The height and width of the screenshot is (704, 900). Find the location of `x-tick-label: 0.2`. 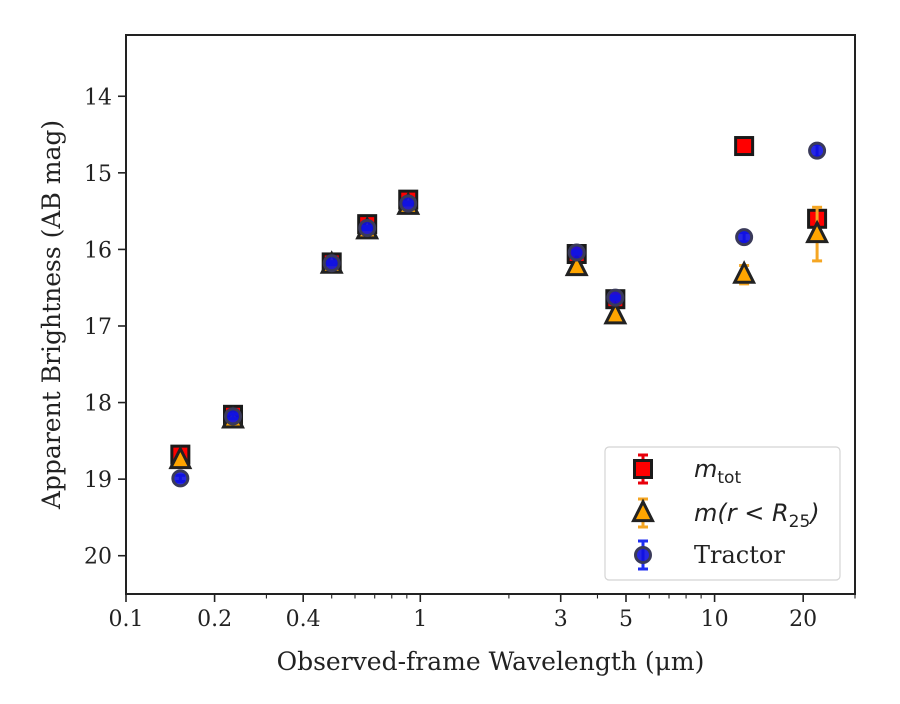

x-tick-label: 0.2 is located at coordinates (214, 619).